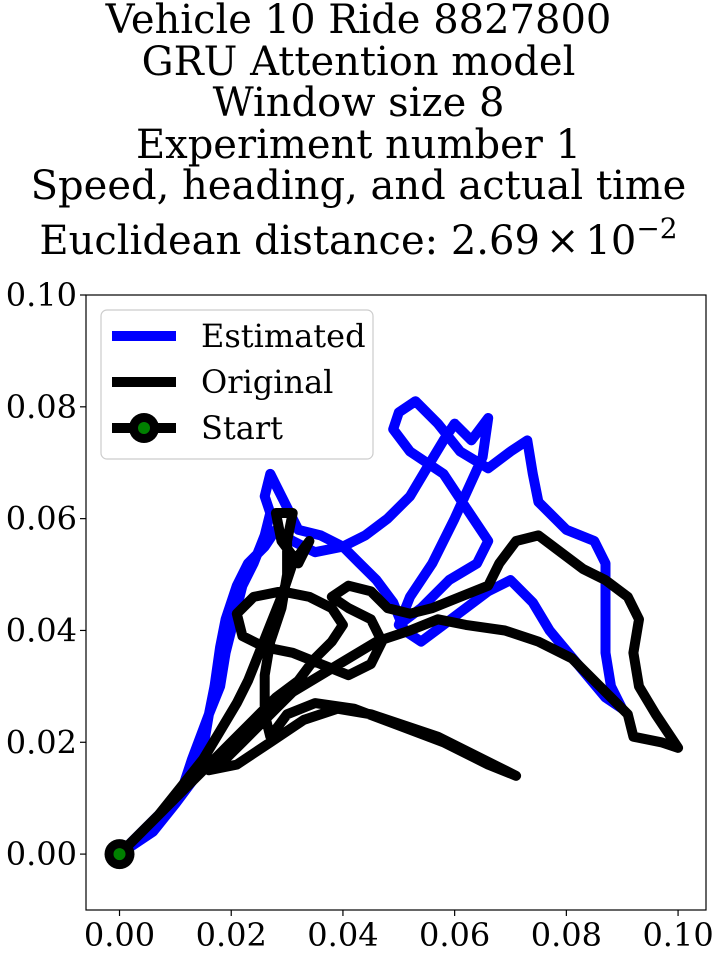  Describe the element at coordinates (358, 21) in the screenshot. I see `title-line-1: Vehicle 10 Ride 8827800` at that location.